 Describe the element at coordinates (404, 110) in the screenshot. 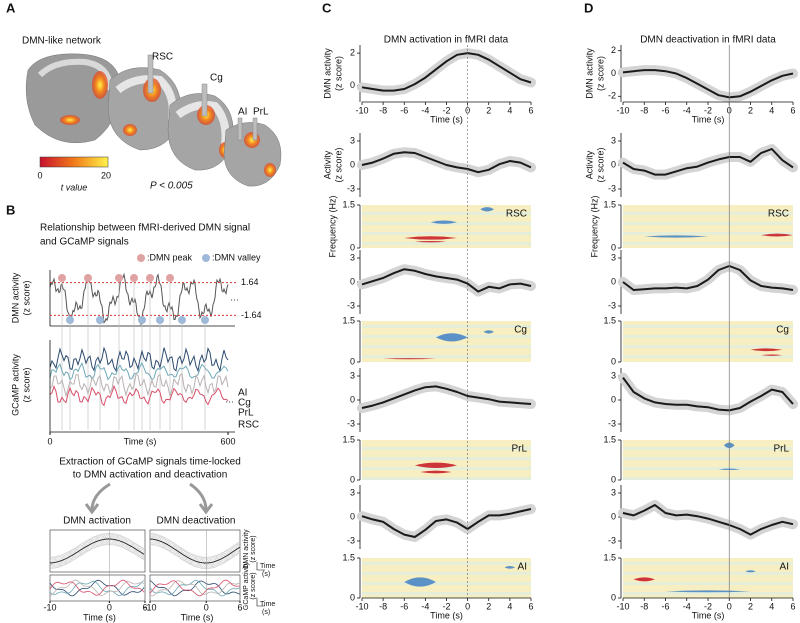

I see `x-tick-label: -6` at that location.